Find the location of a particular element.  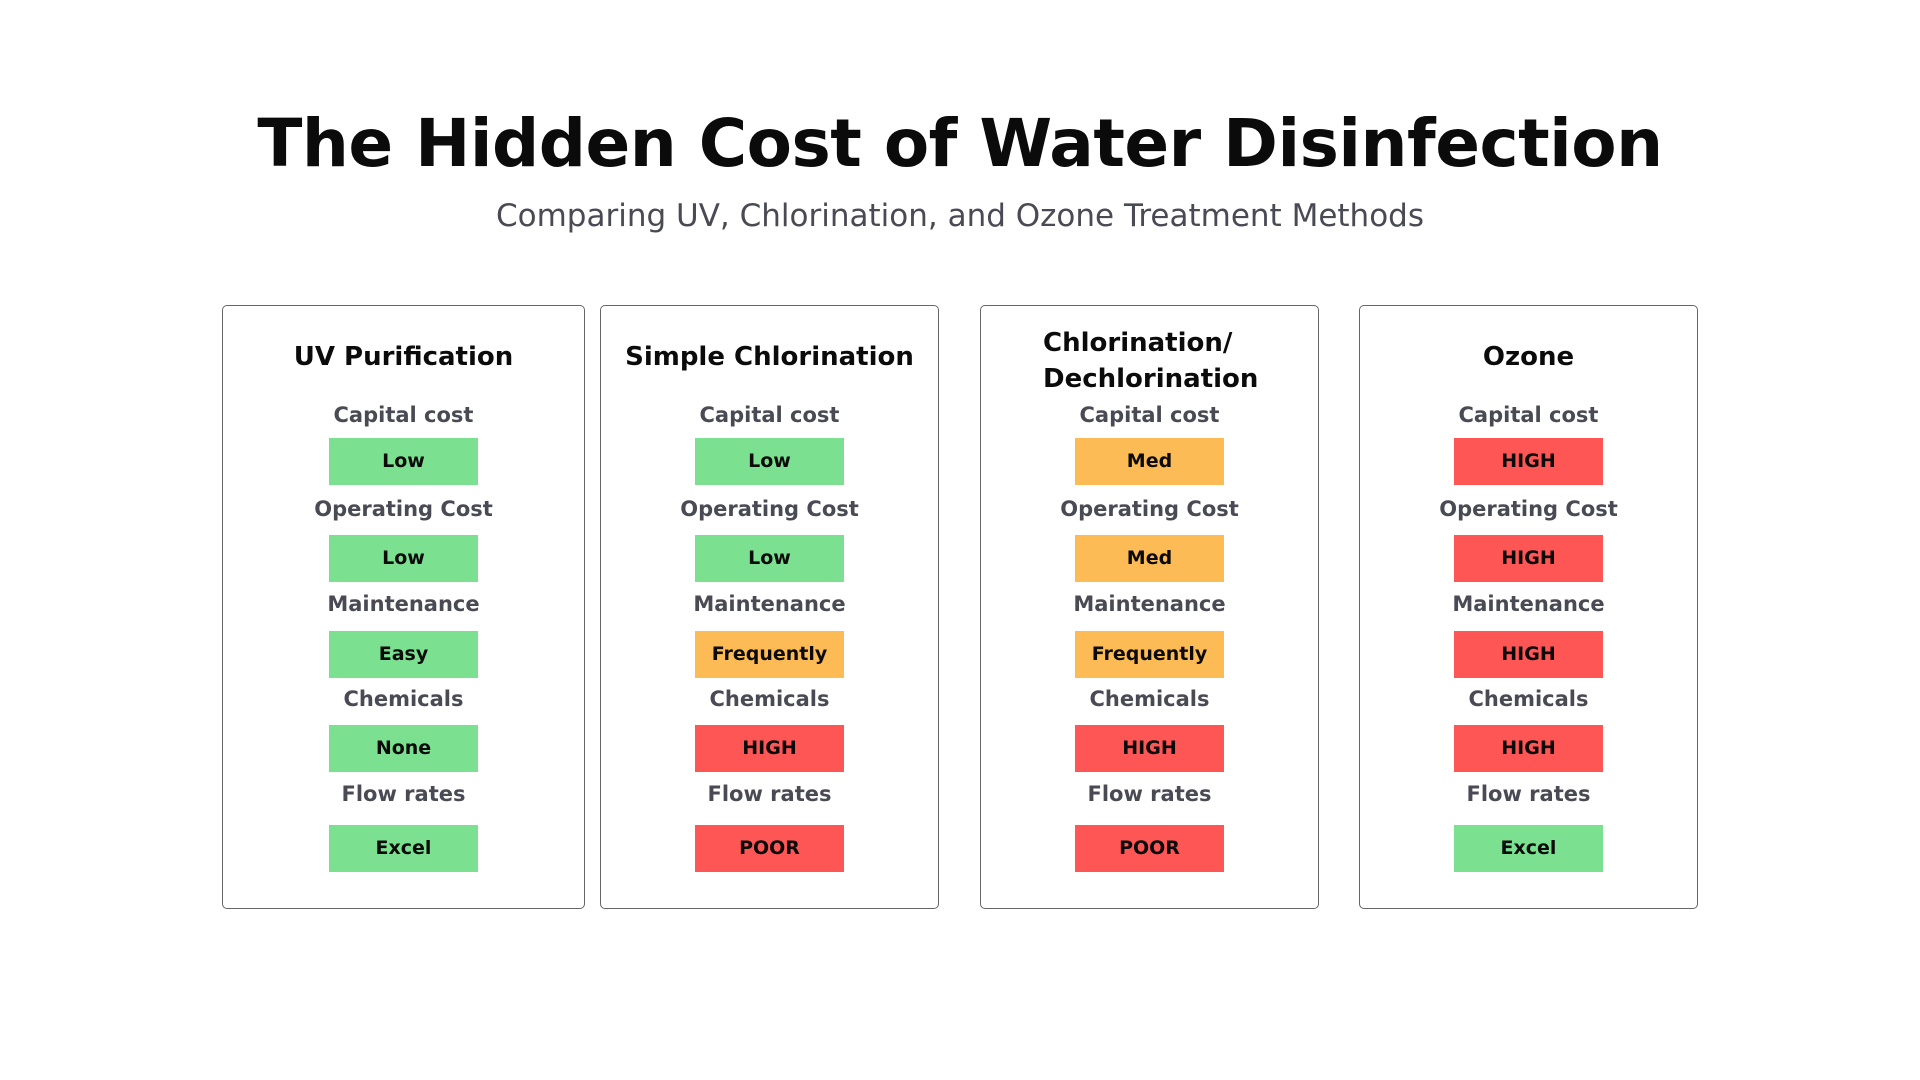

card-title: Ozone is located at coordinates (1528, 357).